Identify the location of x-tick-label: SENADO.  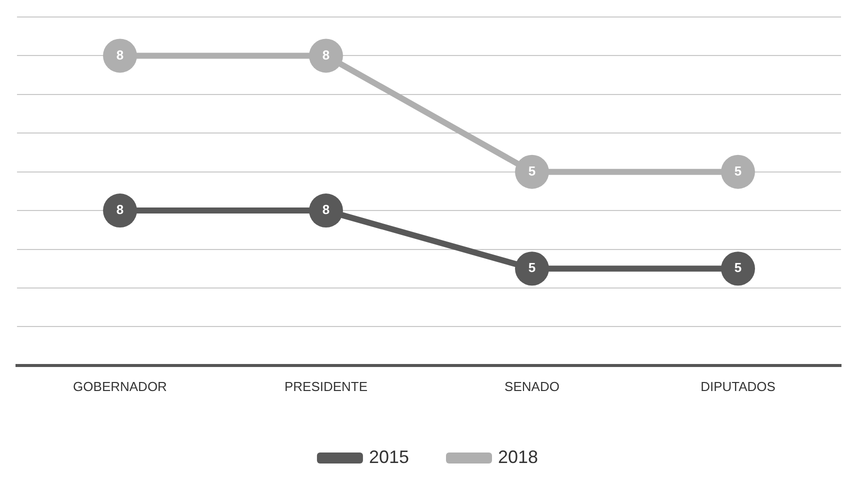
(532, 386).